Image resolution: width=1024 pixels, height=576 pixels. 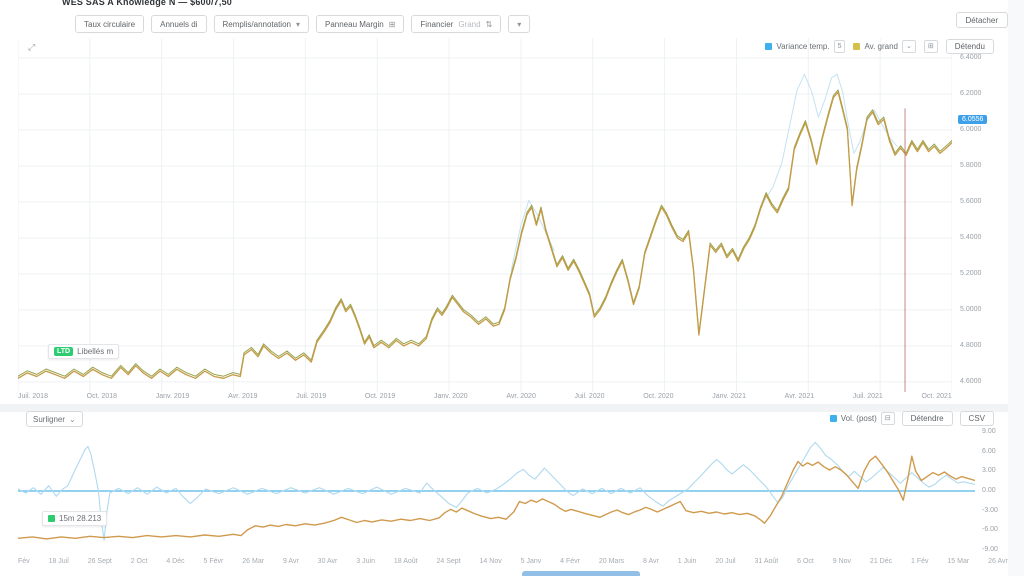 What do you see at coordinates (998, 561) in the screenshot?
I see `axis-tick-label: 26 Avr` at bounding box center [998, 561].